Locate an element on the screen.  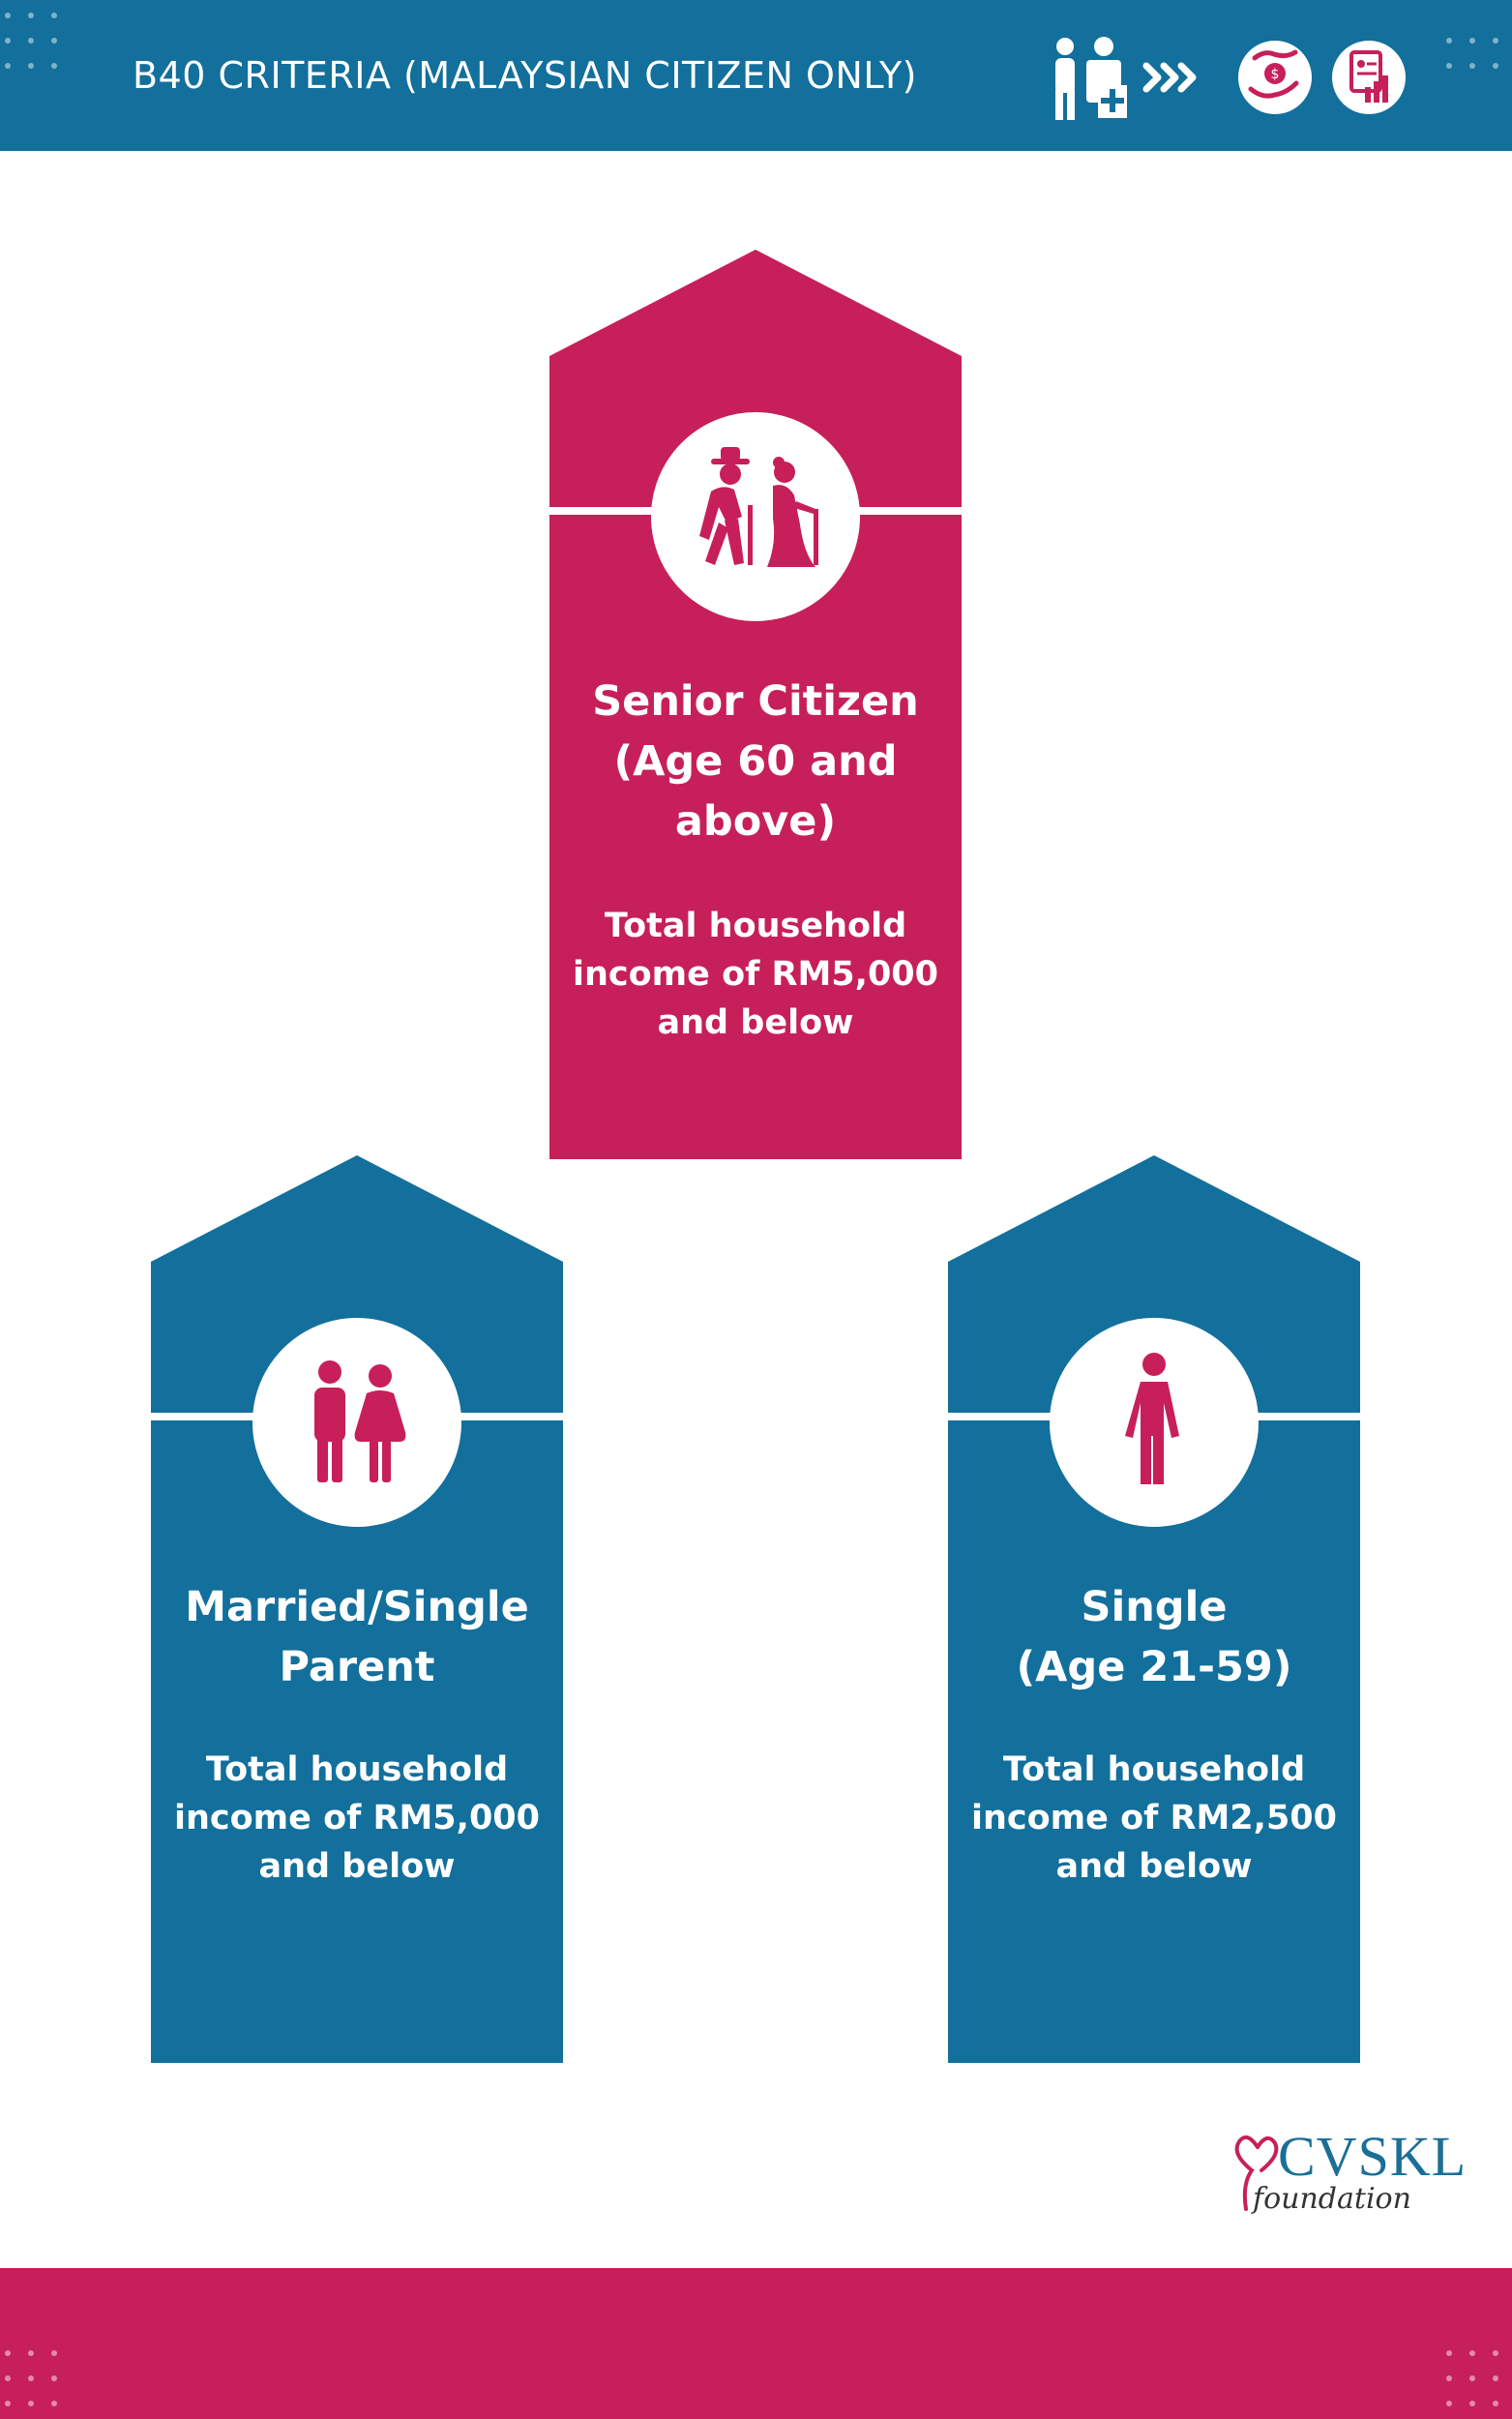
title-line: Married/Single is located at coordinates (357, 1607).